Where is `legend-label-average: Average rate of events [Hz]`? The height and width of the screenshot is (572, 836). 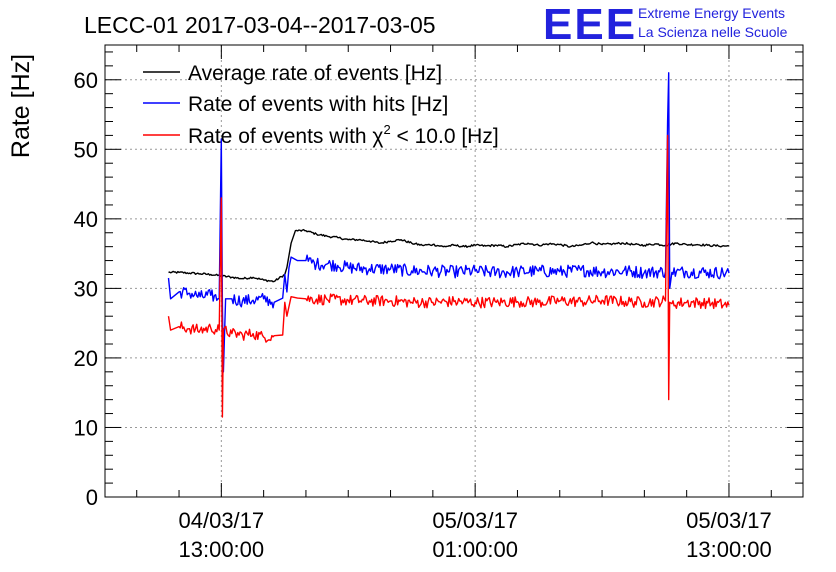 legend-label-average: Average rate of events [Hz] is located at coordinates (315, 73).